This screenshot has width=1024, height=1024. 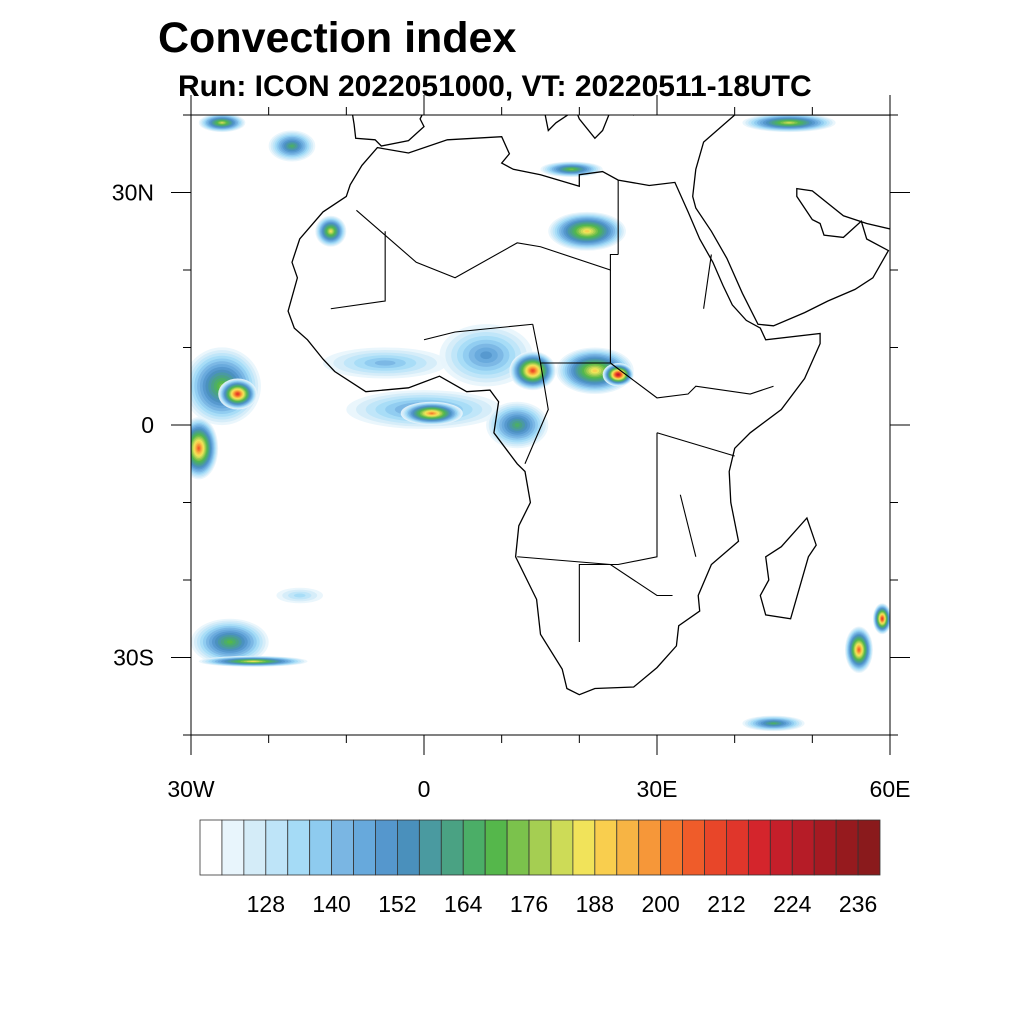 What do you see at coordinates (133, 658) in the screenshot?
I see `y-tick-label: 30S` at bounding box center [133, 658].